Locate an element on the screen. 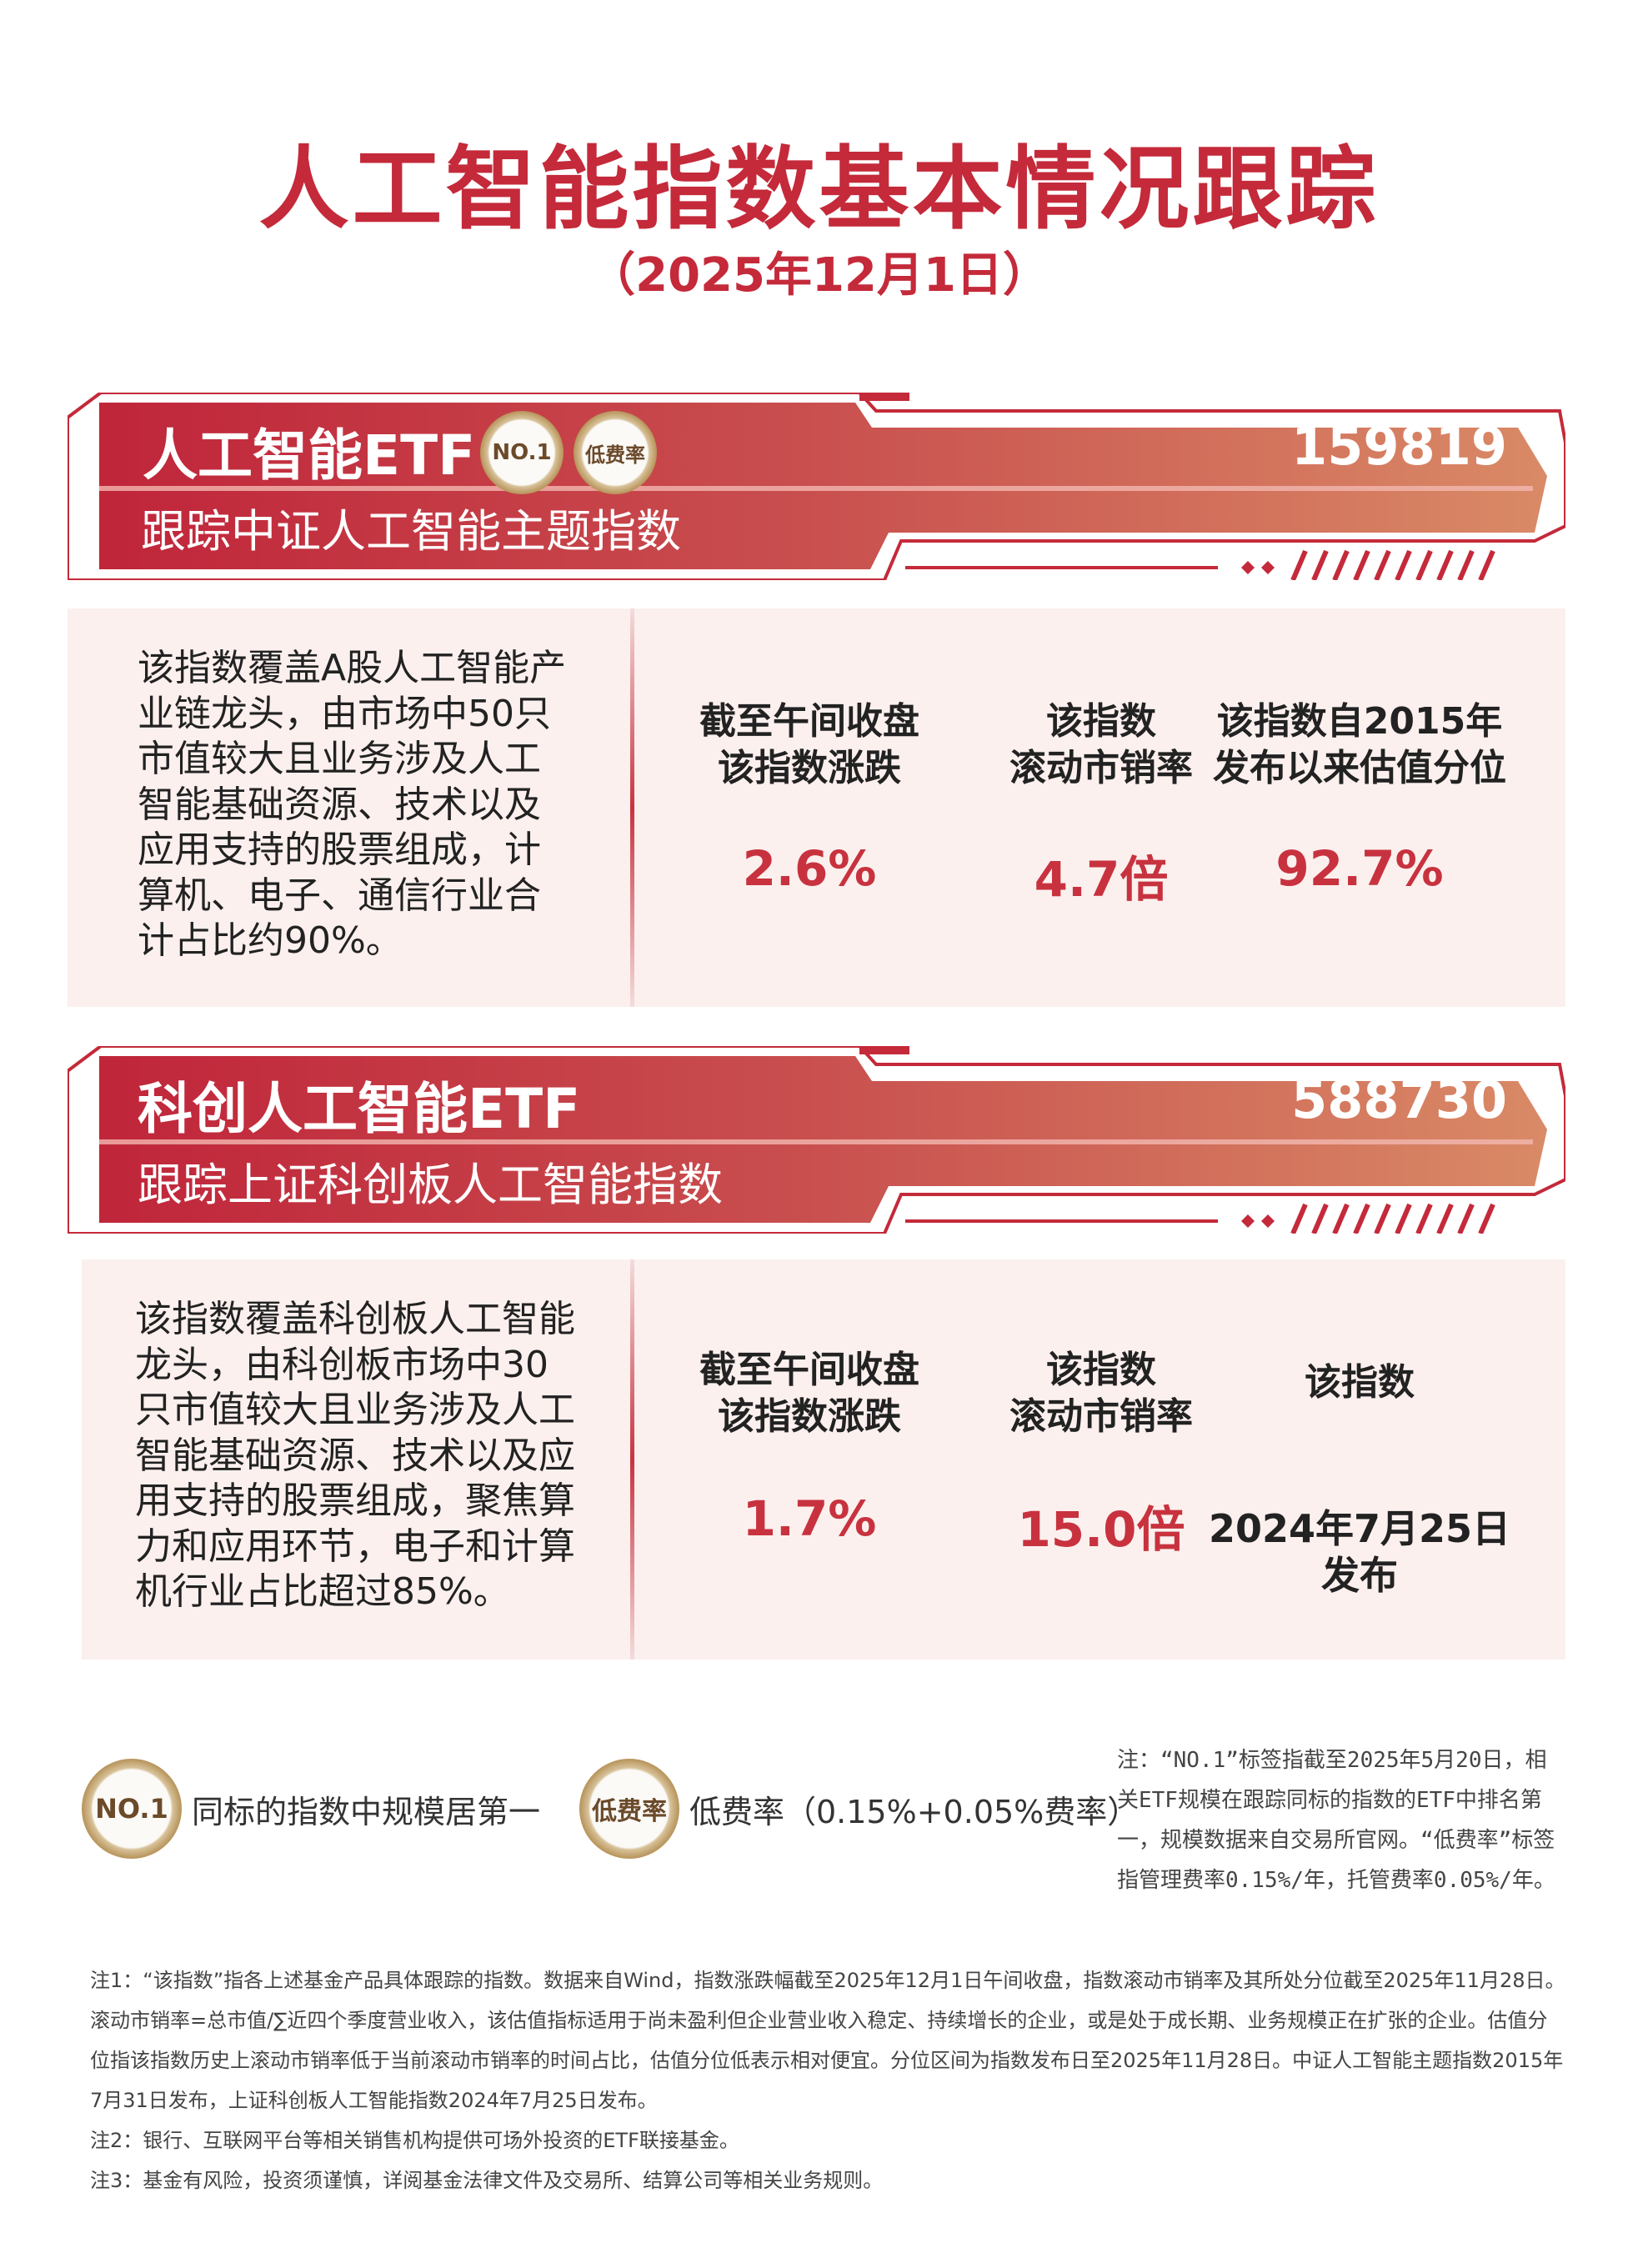 The height and width of the screenshot is (2268, 1638). desc-line: 业链龙头，由市场中50只 is located at coordinates (344, 714).